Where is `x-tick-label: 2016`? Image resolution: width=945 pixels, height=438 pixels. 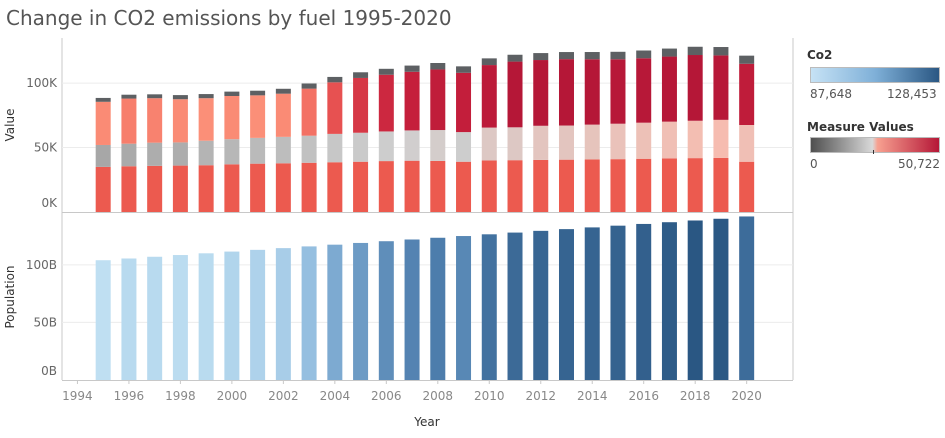 x-tick-label: 2016 is located at coordinates (643, 396).